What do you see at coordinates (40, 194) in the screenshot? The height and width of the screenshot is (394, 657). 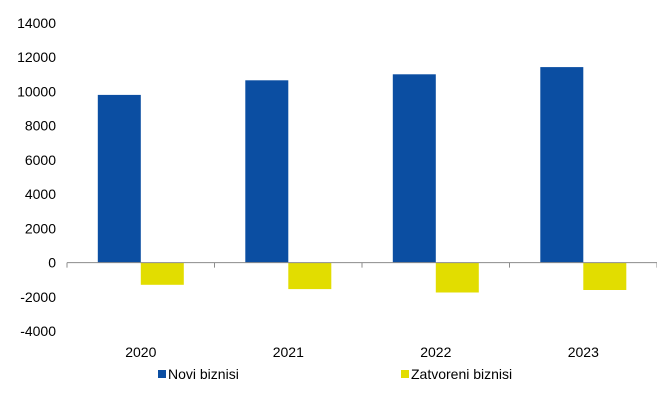 I see `y-tick-label: 4000` at bounding box center [40, 194].